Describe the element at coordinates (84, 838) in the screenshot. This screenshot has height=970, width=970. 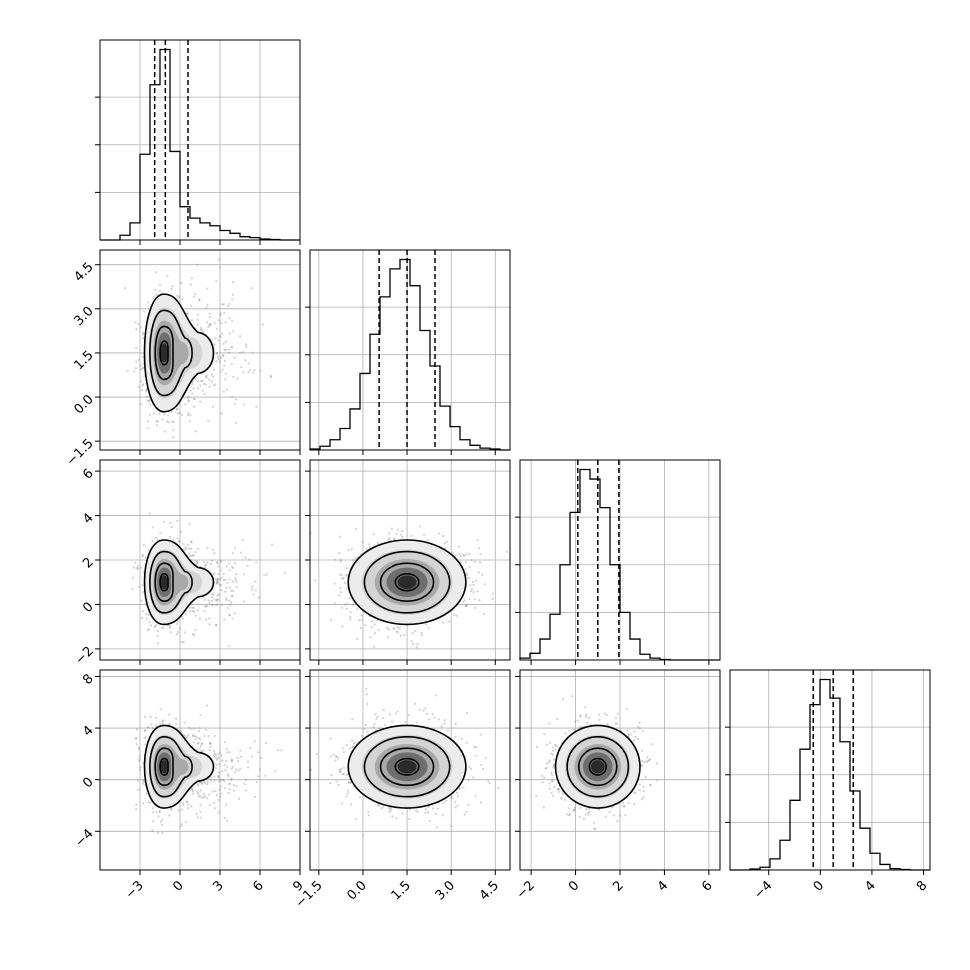
I see `ytick-label: −4` at that location.